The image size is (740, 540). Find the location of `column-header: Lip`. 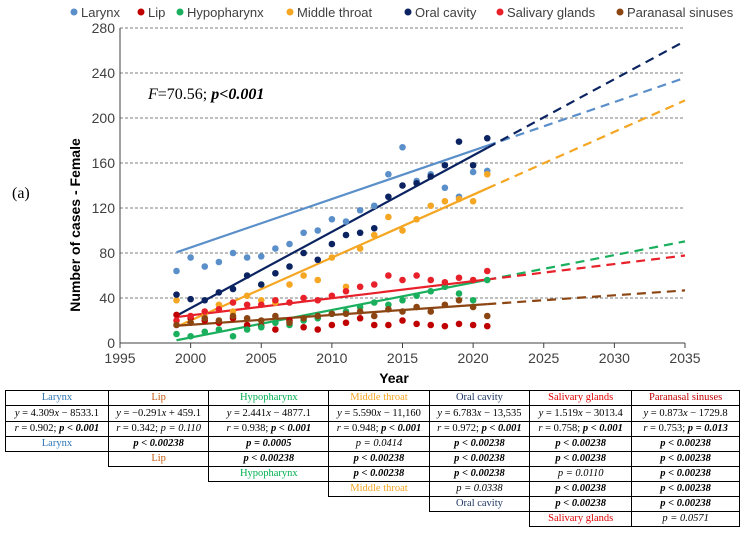

column-header: Lip is located at coordinates (158, 398).